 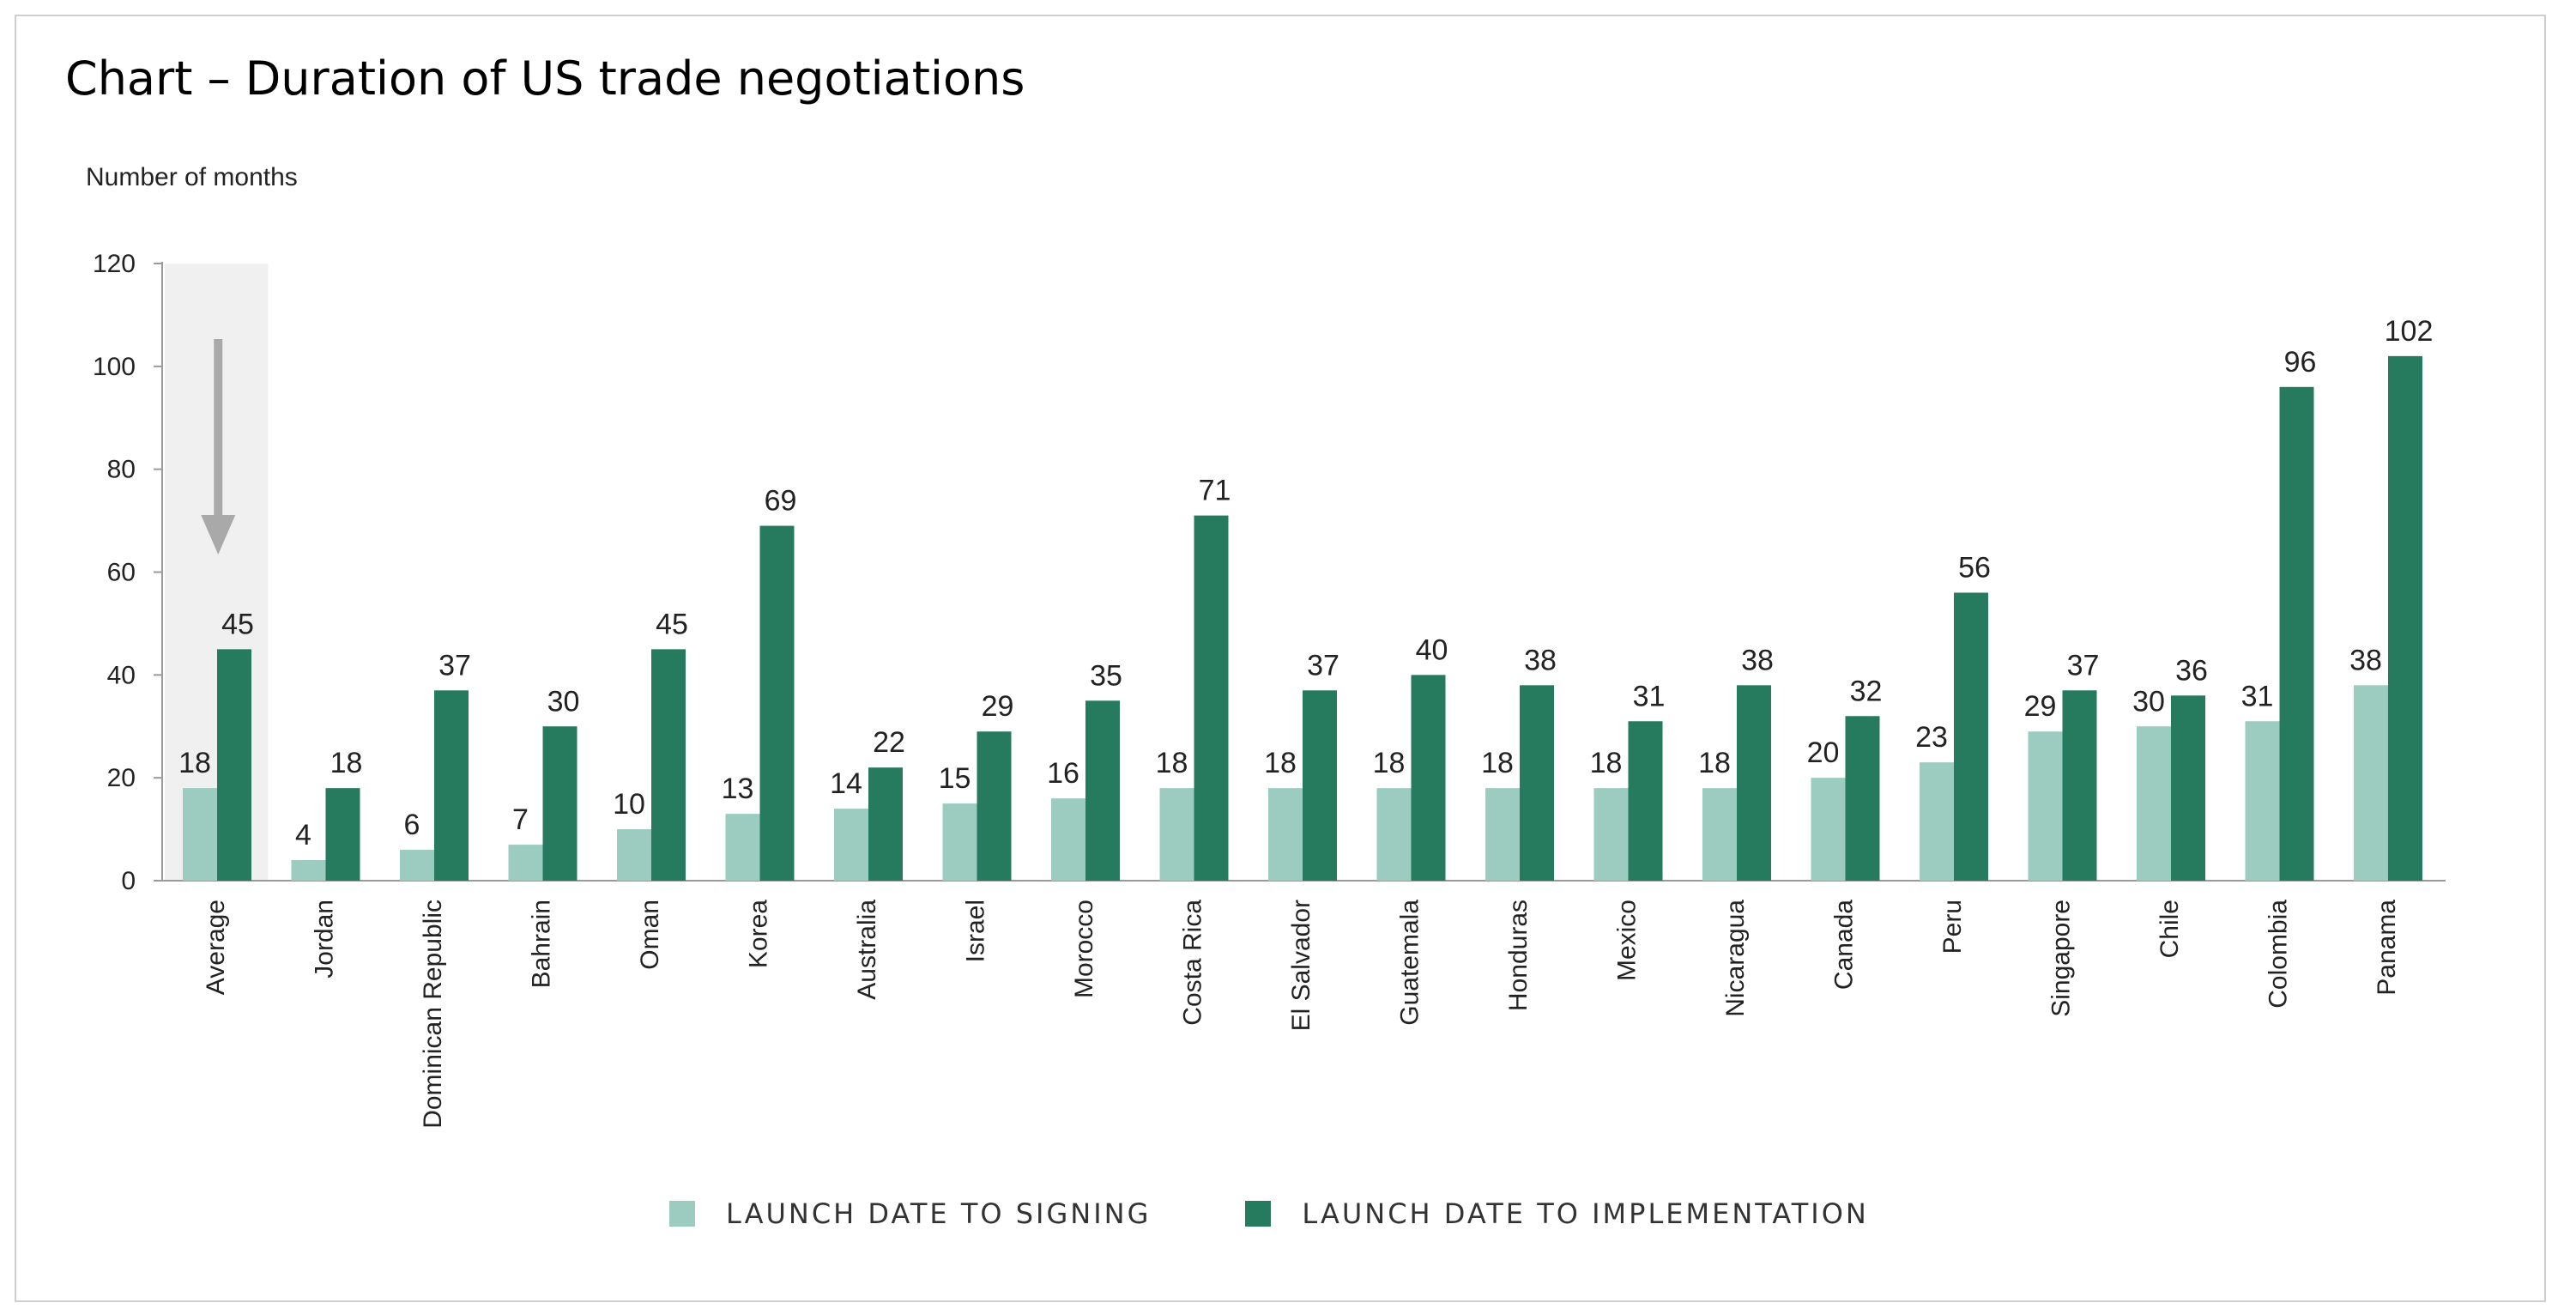 I want to click on data-label-signing: 13, so click(x=738, y=789).